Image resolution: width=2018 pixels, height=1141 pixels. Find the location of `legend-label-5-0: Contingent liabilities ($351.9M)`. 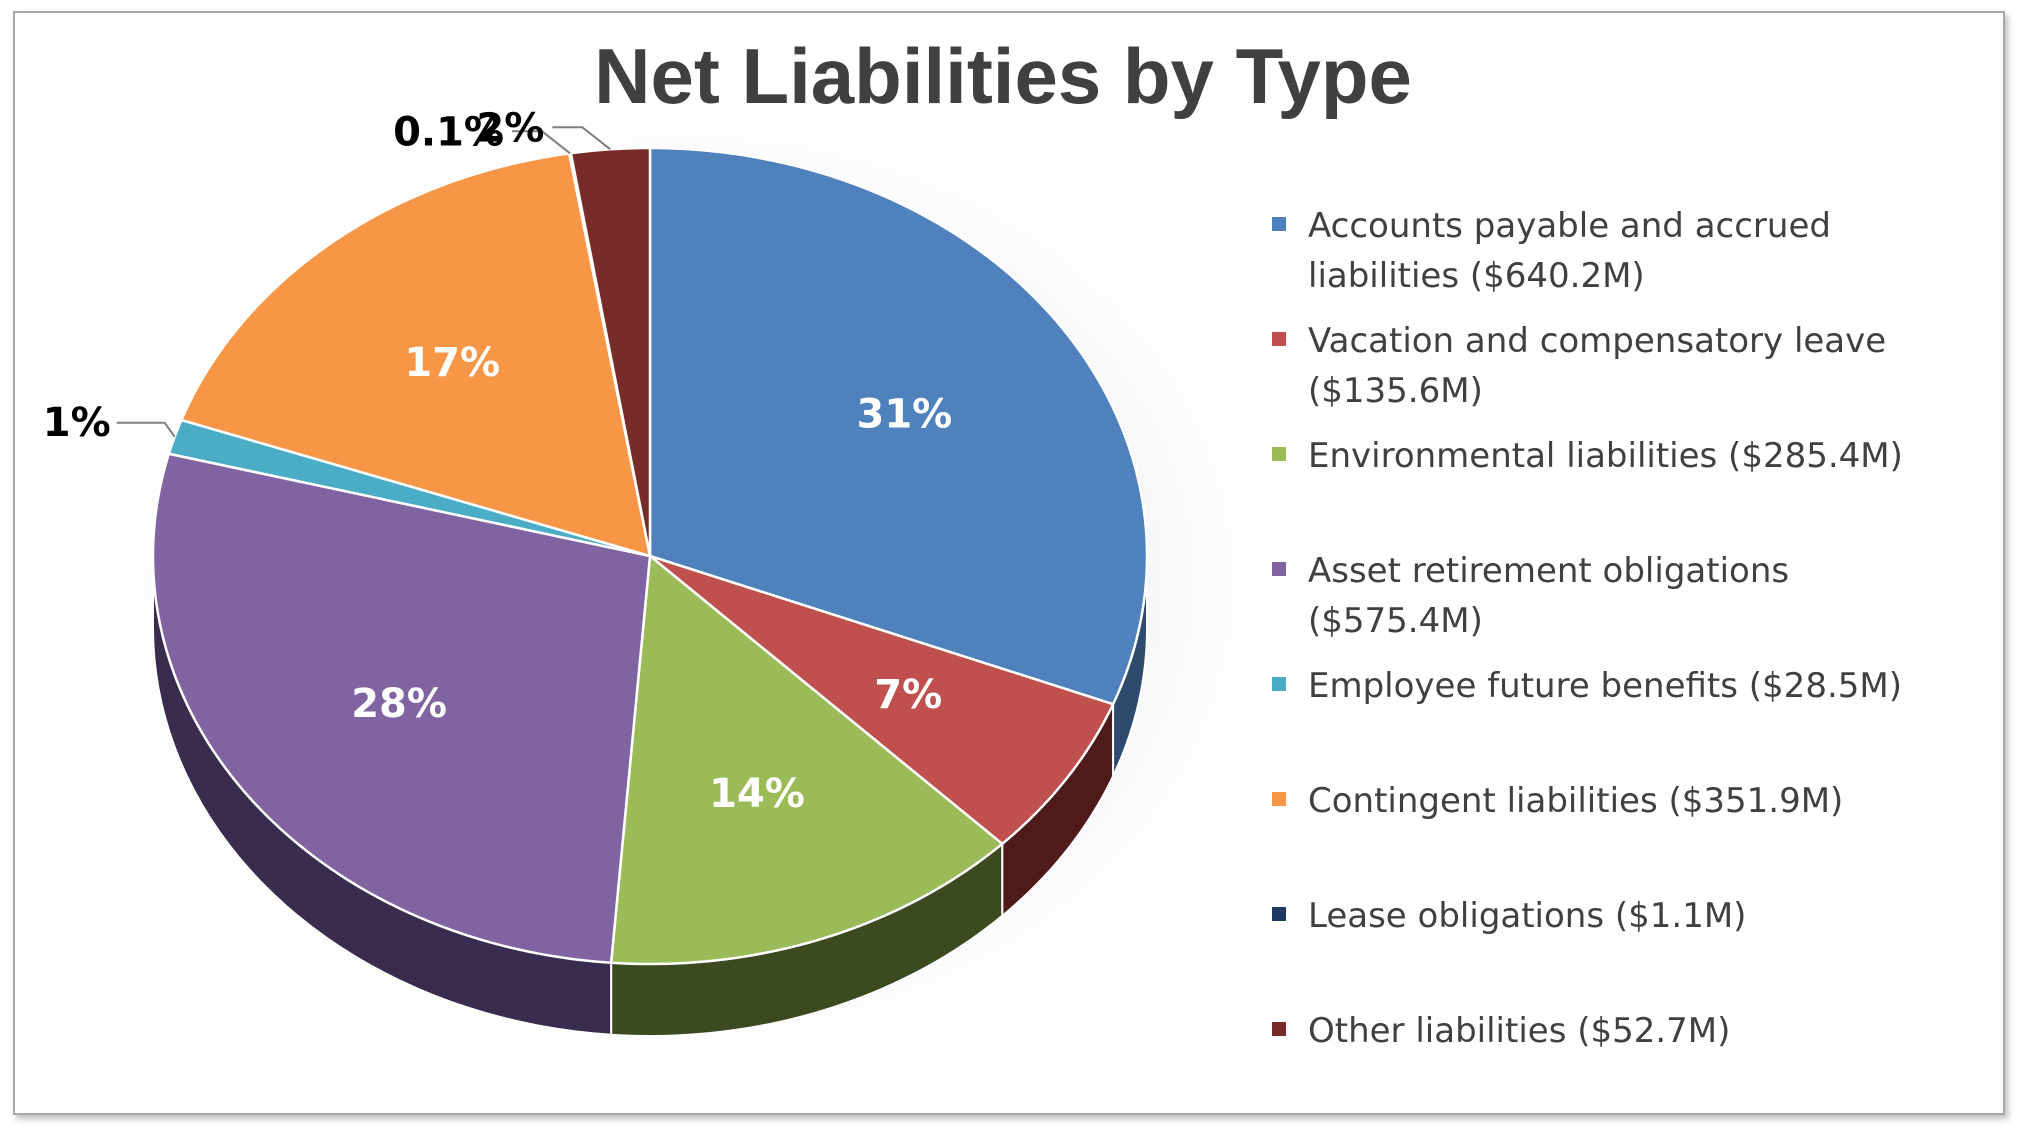

legend-label-5-0: Contingent liabilities ($351.9M) is located at coordinates (1575, 801).